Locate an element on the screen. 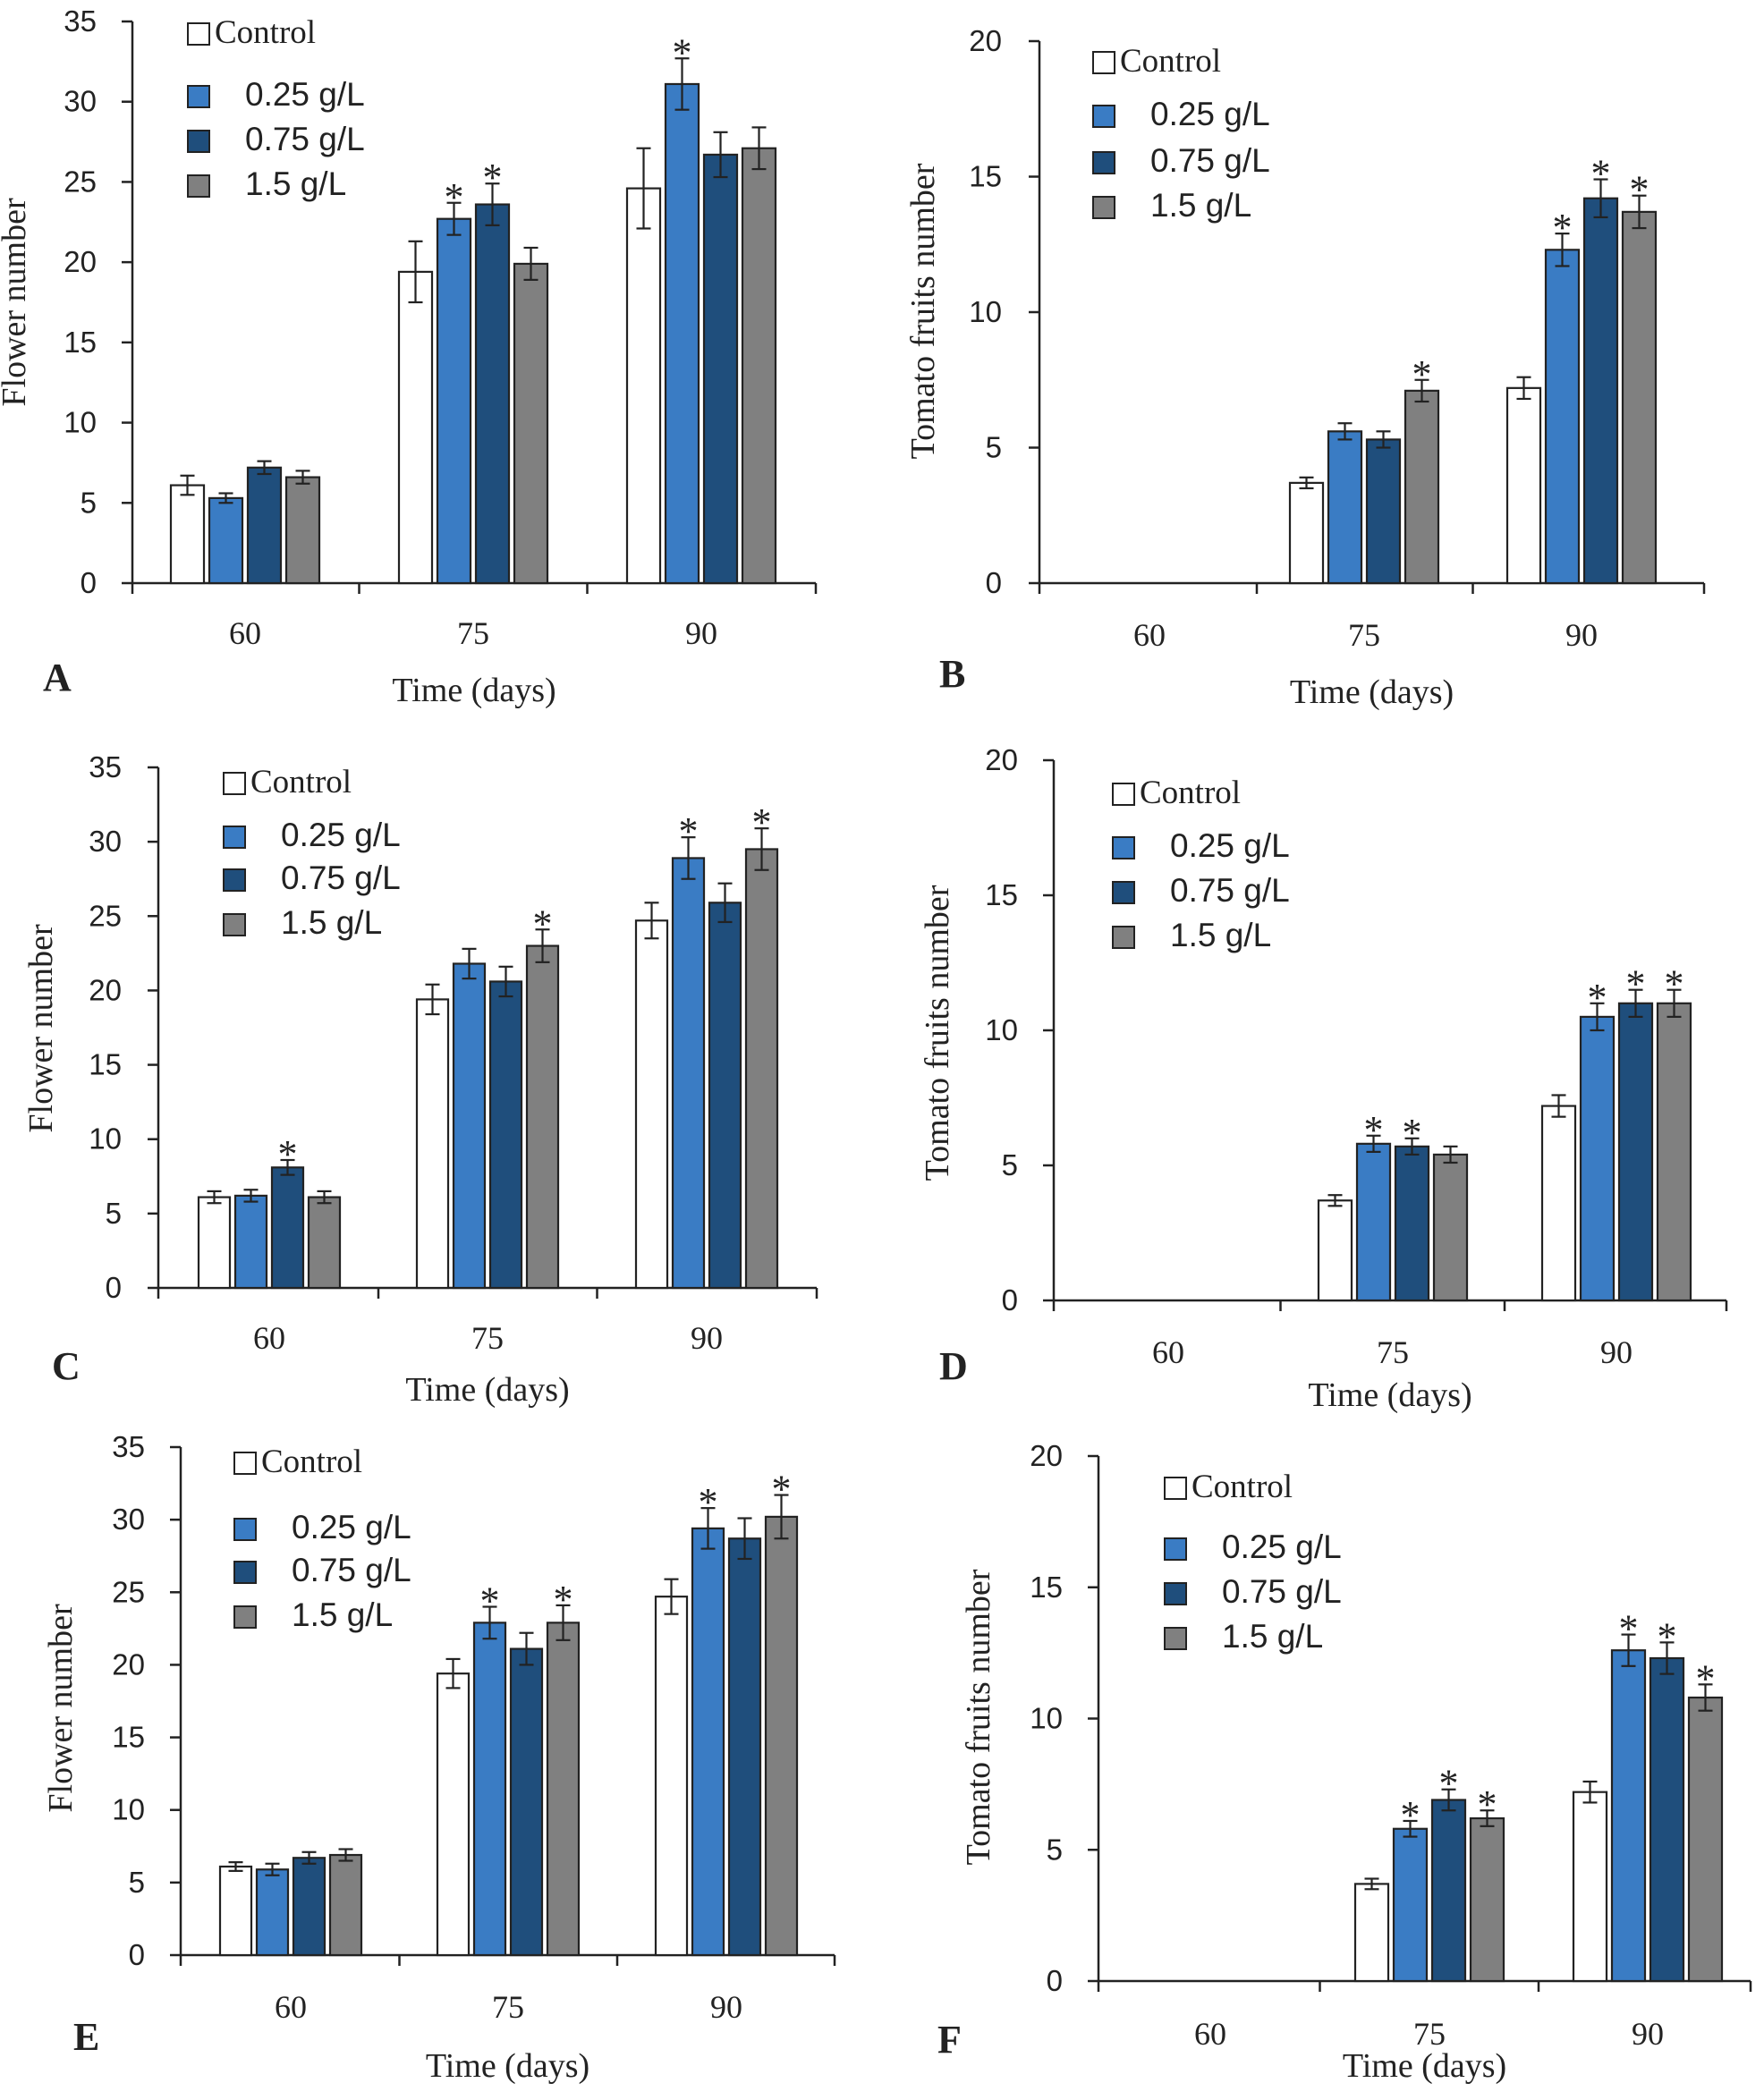 The width and height of the screenshot is (1764, 2100). panel-letter: C is located at coordinates (66, 1366).